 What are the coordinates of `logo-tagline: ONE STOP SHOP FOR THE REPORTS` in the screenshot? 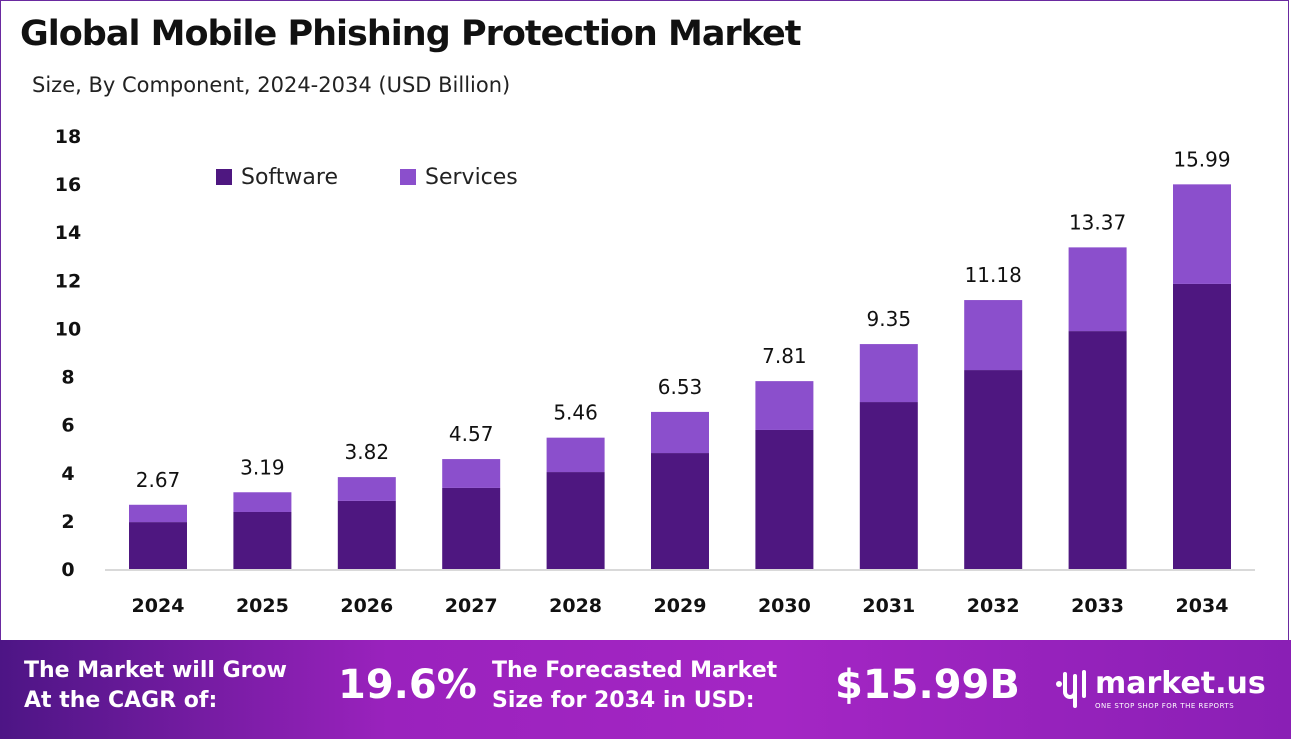 It's located at (1165, 706).